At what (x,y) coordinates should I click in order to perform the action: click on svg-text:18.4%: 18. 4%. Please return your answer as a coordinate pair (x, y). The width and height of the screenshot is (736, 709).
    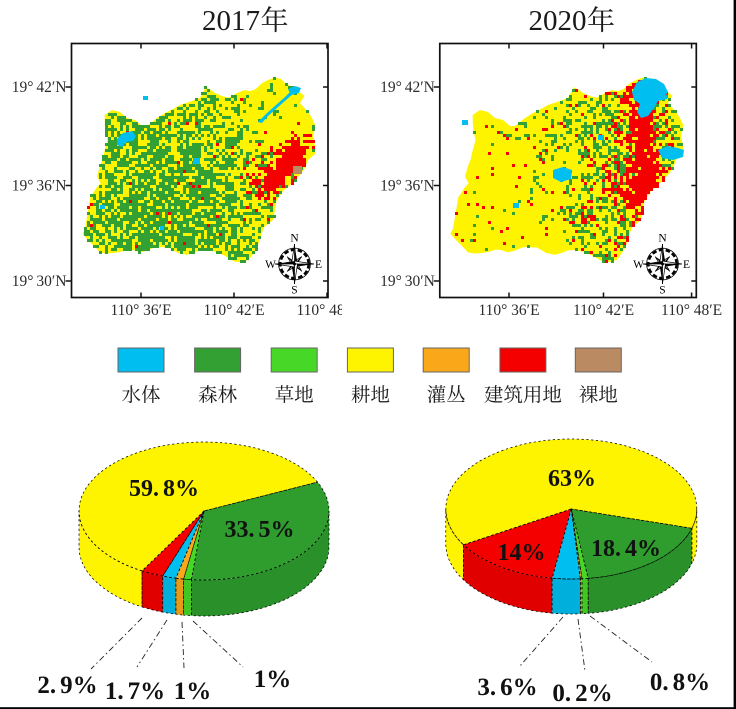
    Looking at the image, I should click on (626, 549).